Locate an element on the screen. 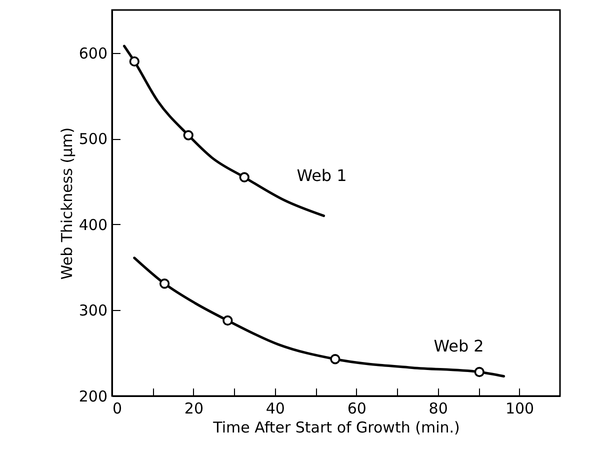 This screenshot has width=590, height=464. x-tick-label: 40 is located at coordinates (275, 409).